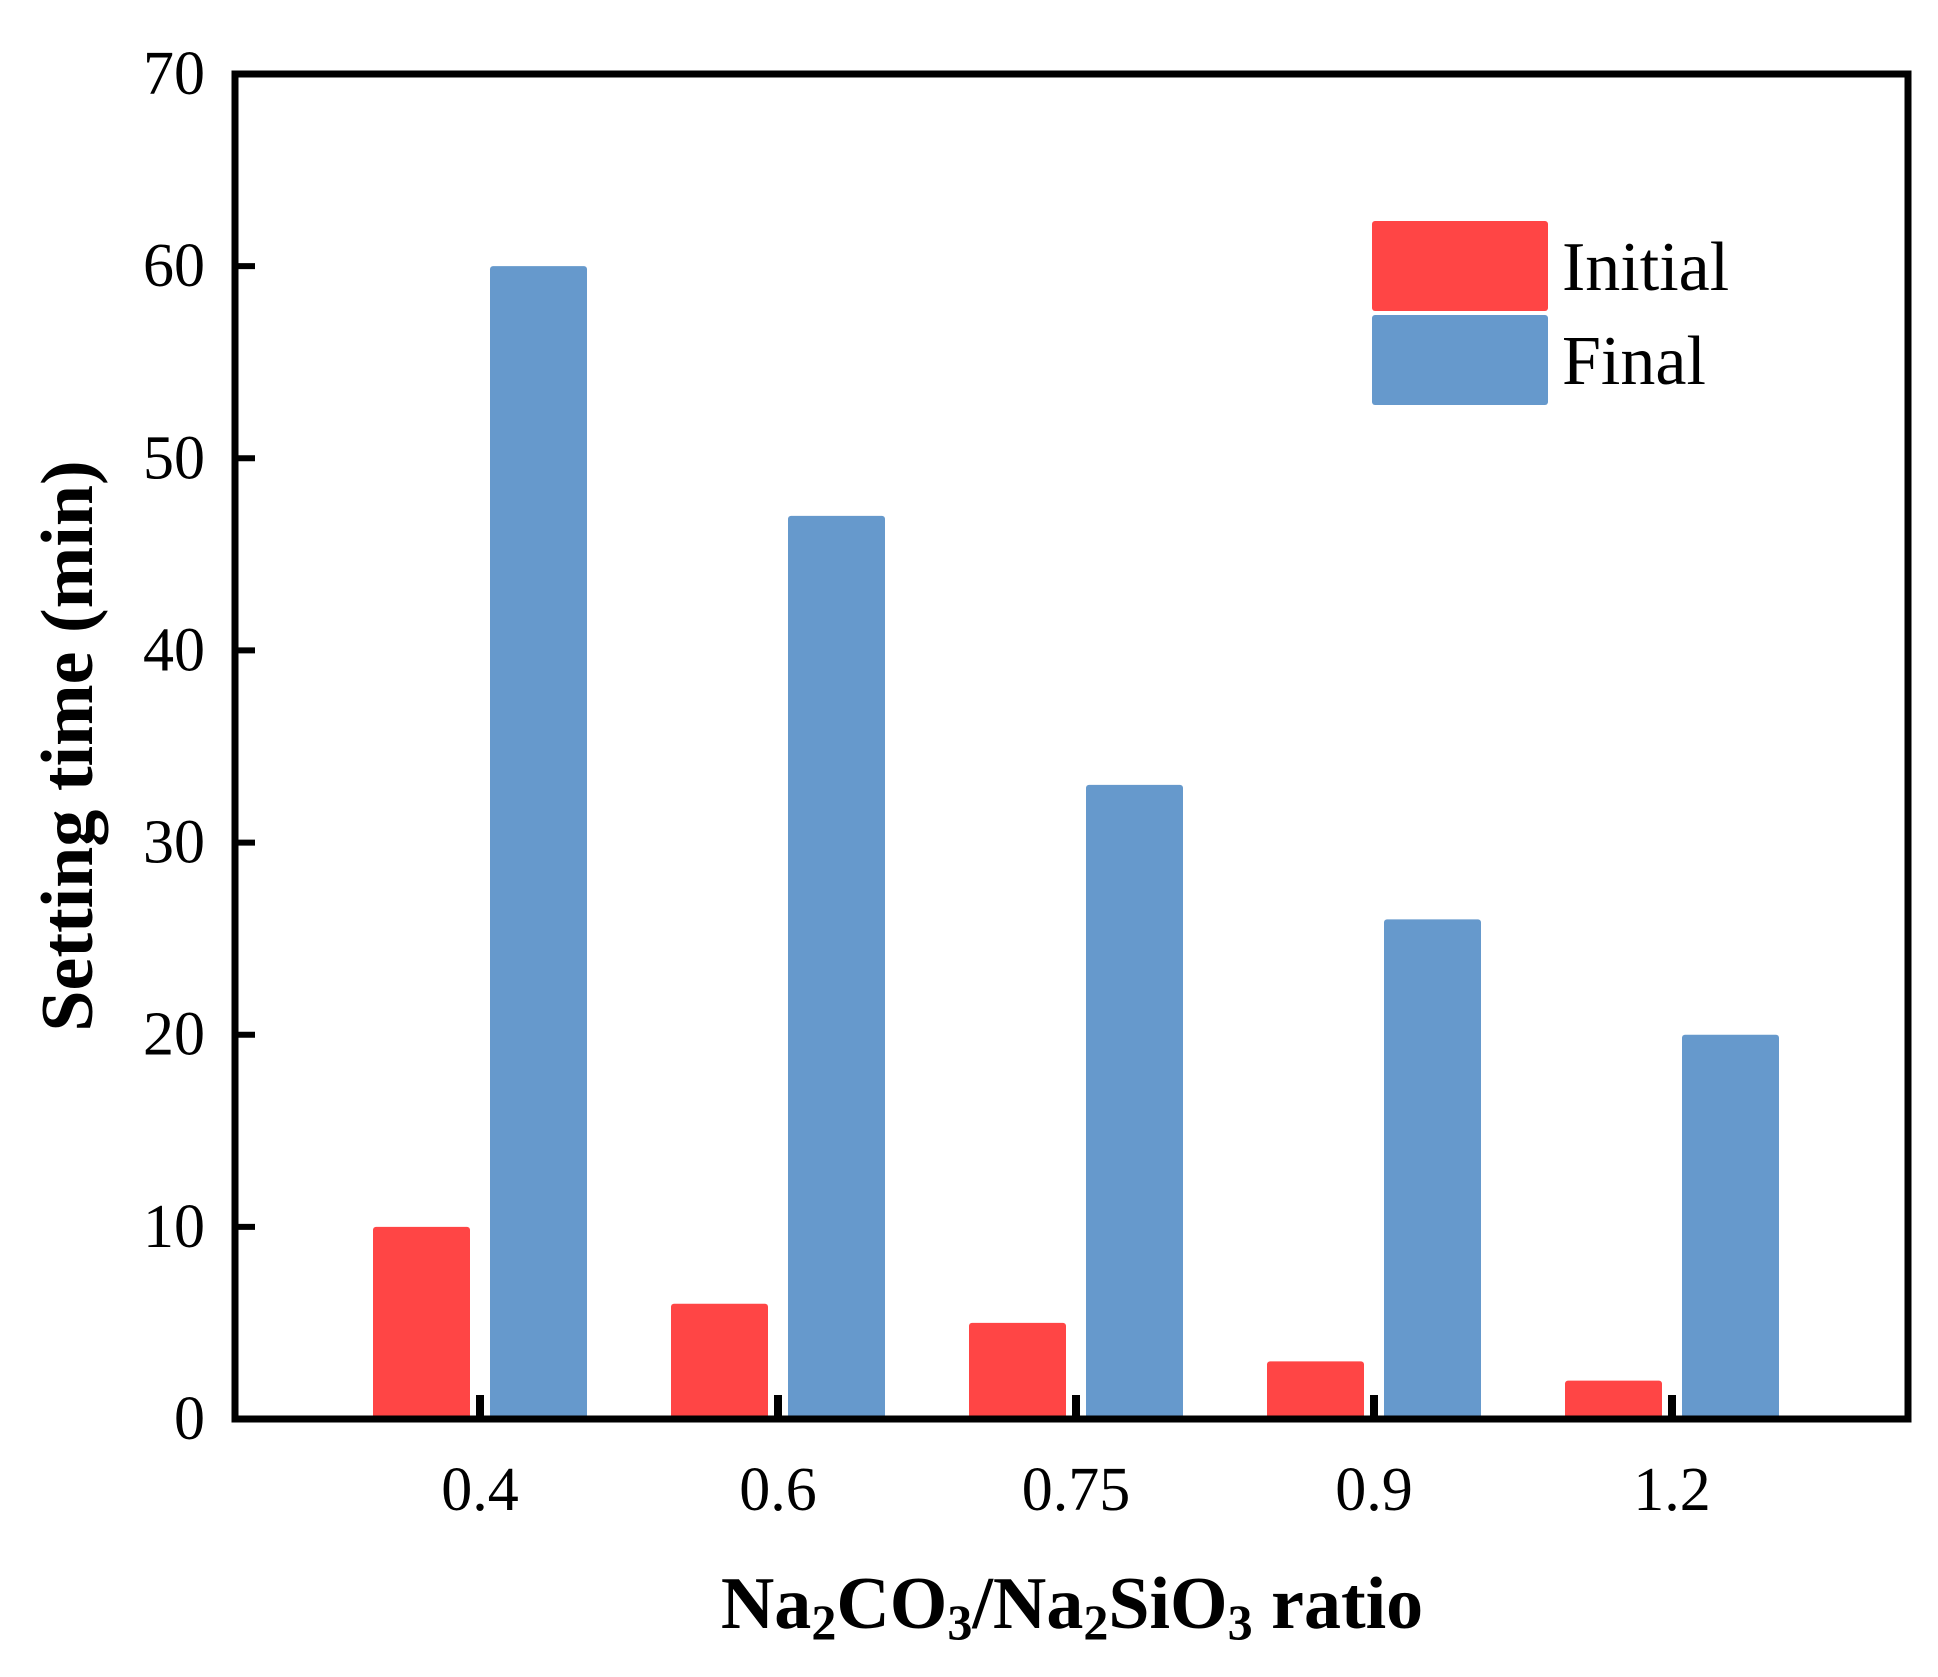 Image resolution: width=1938 pixels, height=1677 pixels. I want to click on x-axis-title: Na2CO3/Na2SiO3 ratio, so click(1072, 1606).